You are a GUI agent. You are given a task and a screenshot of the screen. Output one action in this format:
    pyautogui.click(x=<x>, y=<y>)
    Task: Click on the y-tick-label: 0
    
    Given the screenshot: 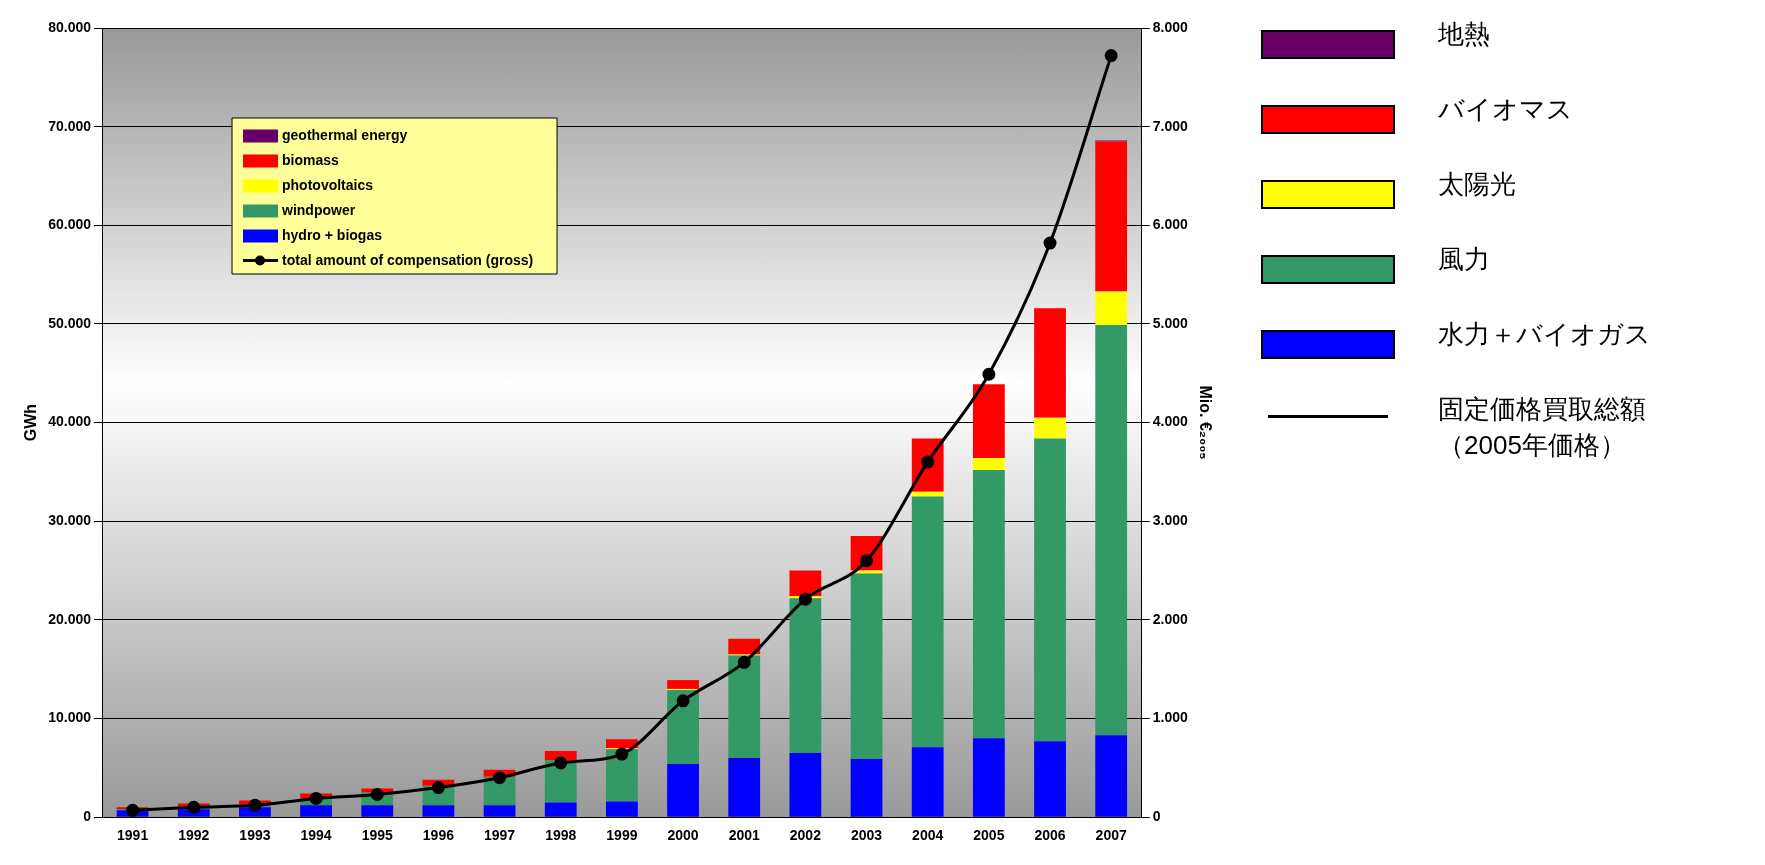 What is the action you would take?
    pyautogui.click(x=87, y=816)
    